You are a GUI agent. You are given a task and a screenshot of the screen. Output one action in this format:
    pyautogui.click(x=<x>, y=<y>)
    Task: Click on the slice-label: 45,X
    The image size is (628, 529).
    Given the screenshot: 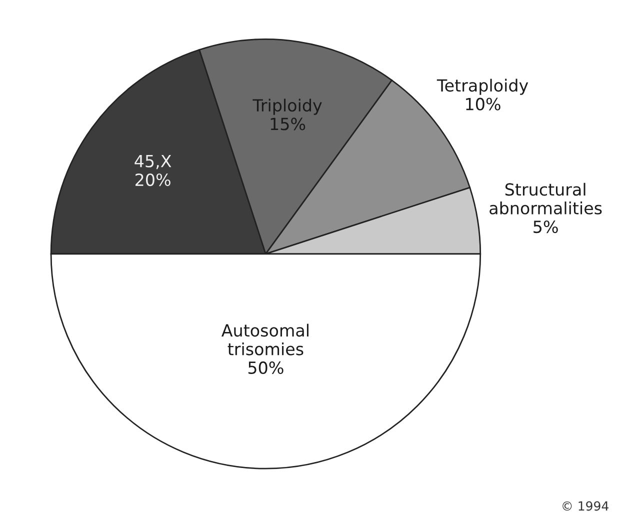 What is the action you would take?
    pyautogui.click(x=153, y=162)
    